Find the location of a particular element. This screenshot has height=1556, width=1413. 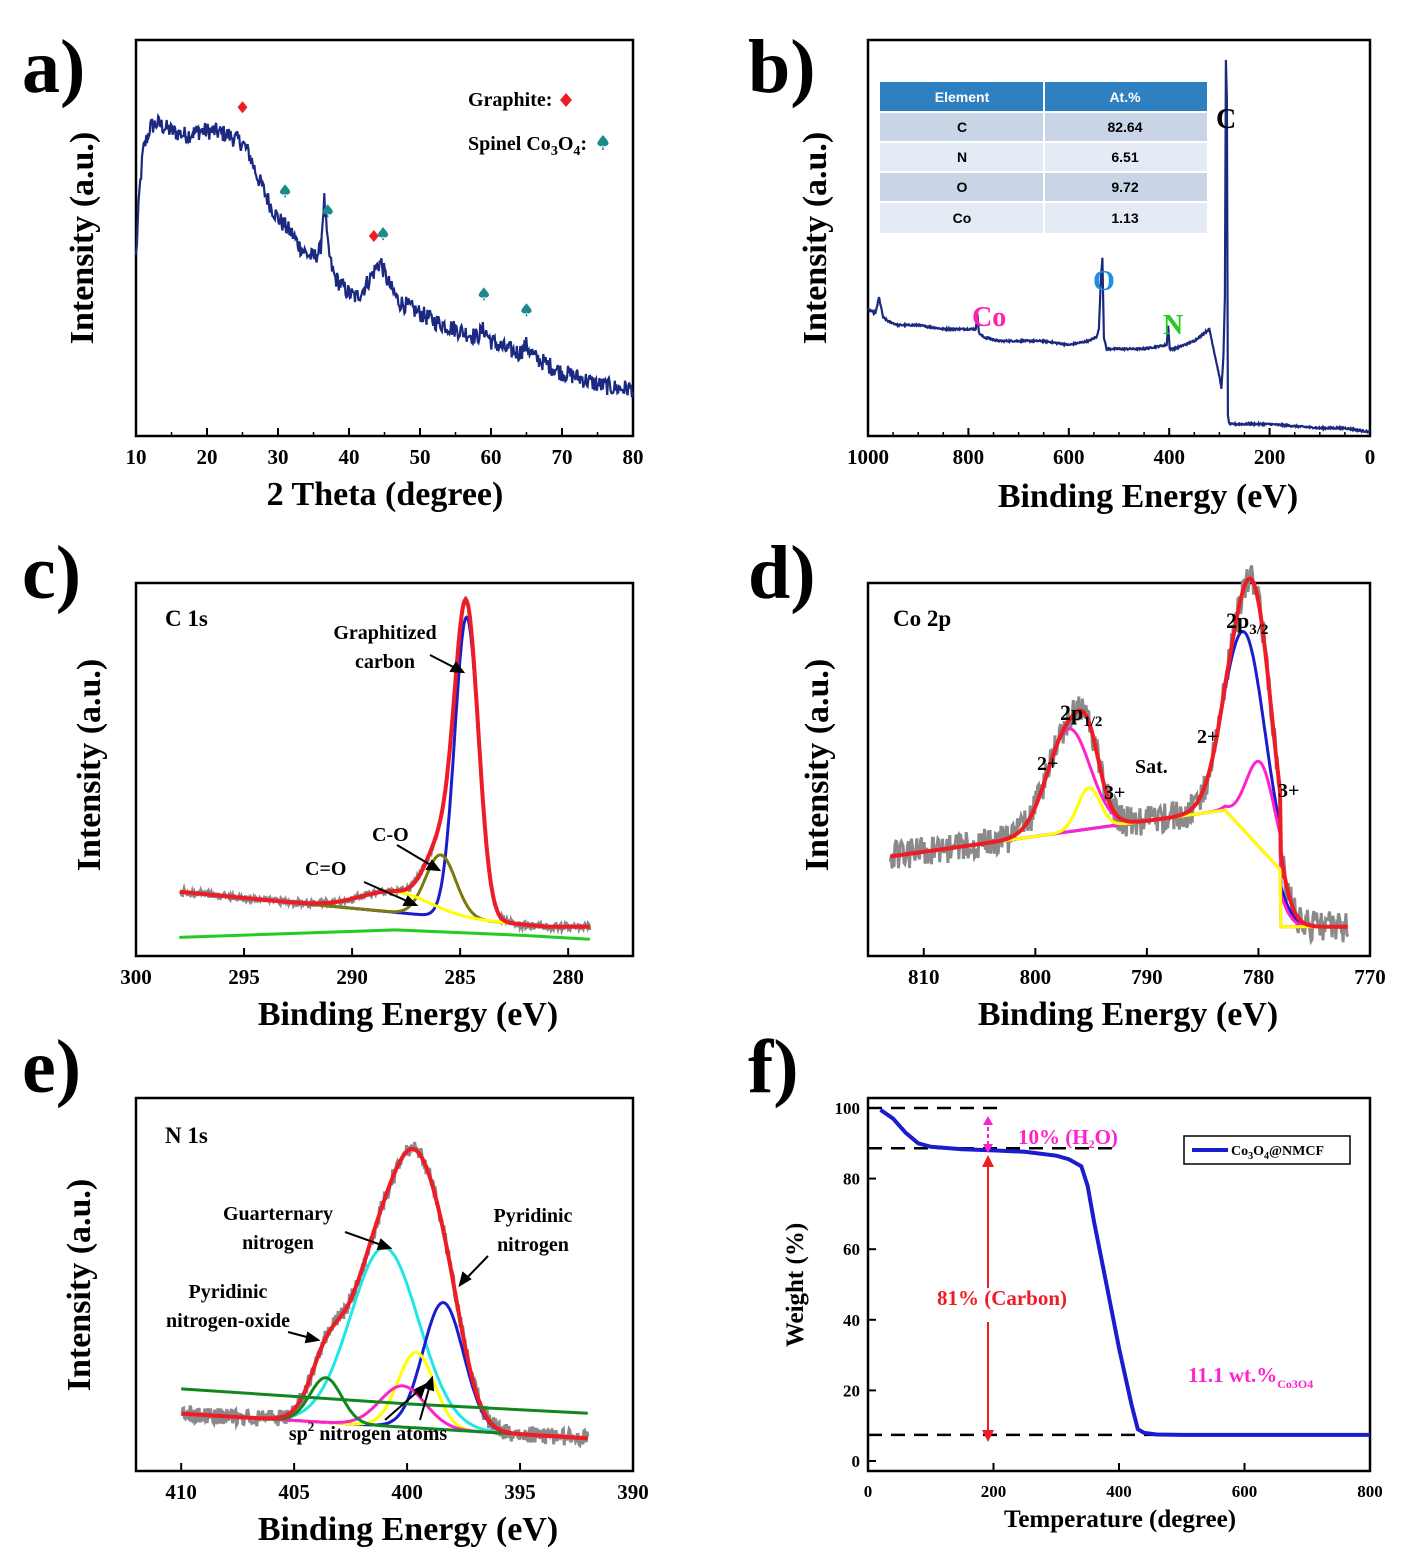

legend-spinel: Spinel Co3O4: is located at coordinates (527, 146).